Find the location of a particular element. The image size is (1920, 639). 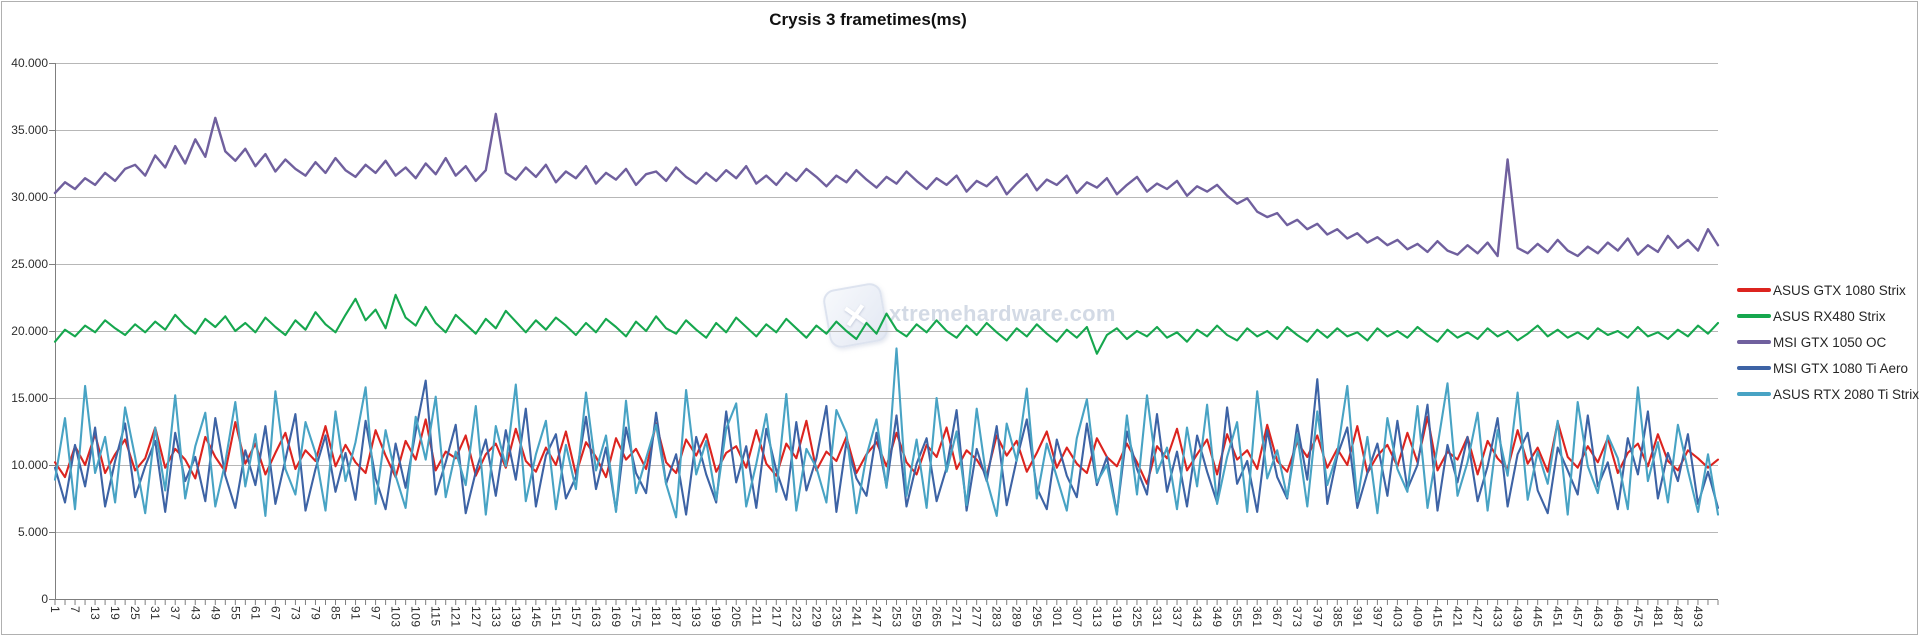

x-tick-label: 331 is located at coordinates (1156, 617).